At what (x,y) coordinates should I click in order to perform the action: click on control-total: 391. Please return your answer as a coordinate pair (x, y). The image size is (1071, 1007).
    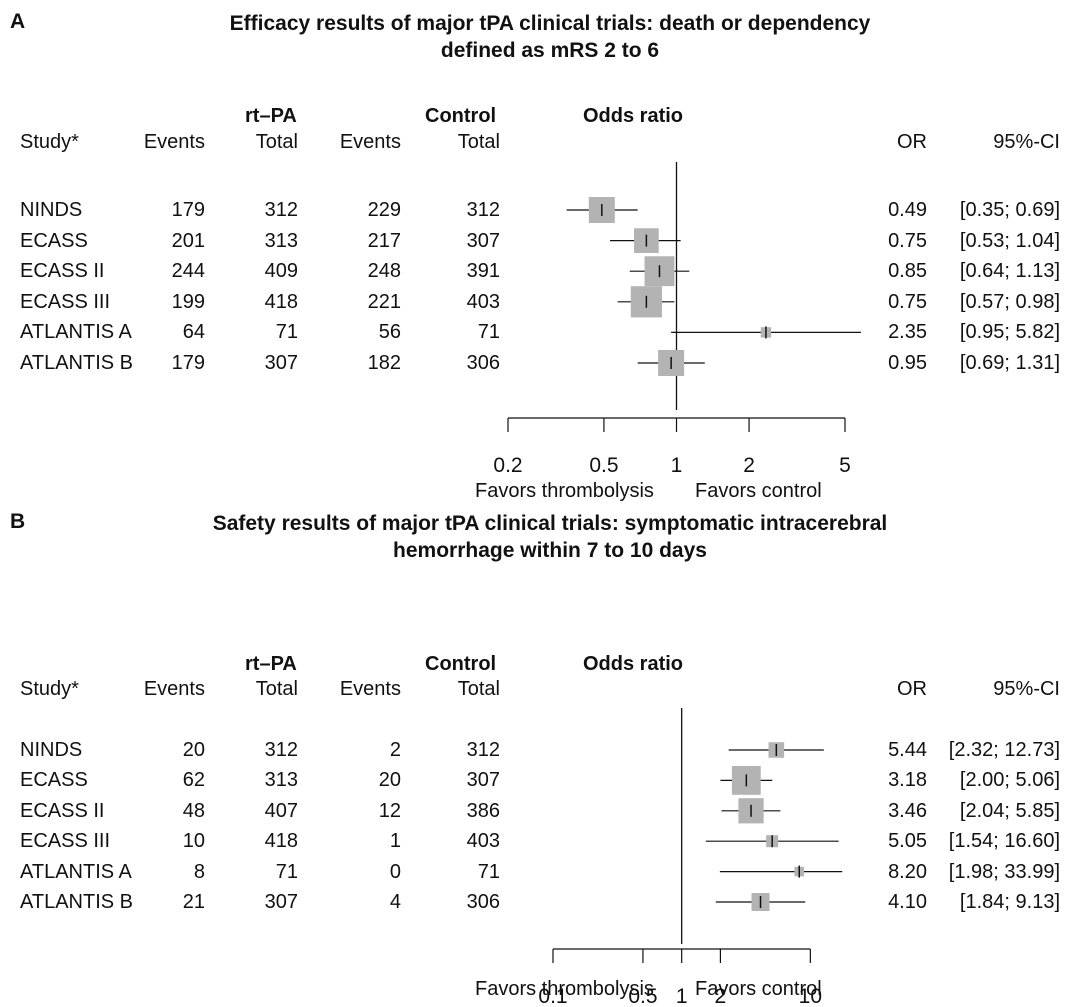
    Looking at the image, I should click on (483, 271).